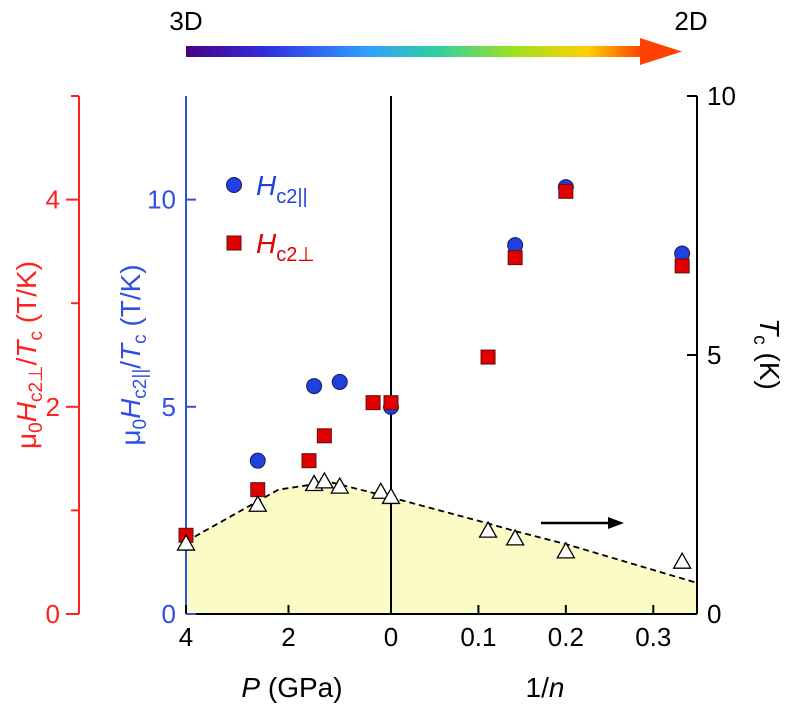 The image size is (790, 709). Describe the element at coordinates (53, 614) in the screenshot. I see `left-red-tick-label: 0` at that location.